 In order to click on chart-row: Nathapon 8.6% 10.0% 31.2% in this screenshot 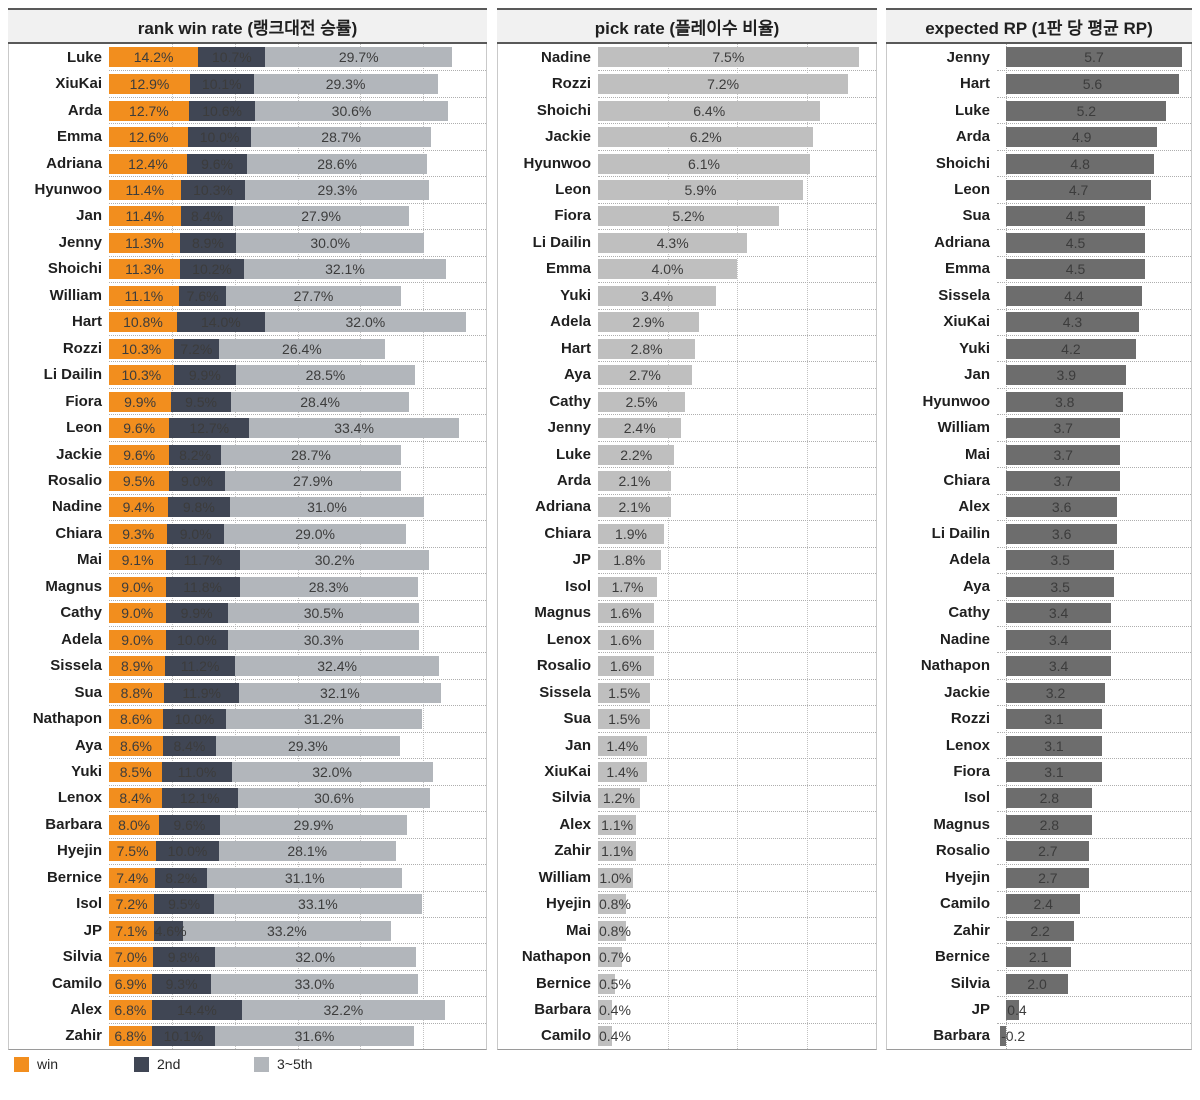, I will do `click(247, 718)`.